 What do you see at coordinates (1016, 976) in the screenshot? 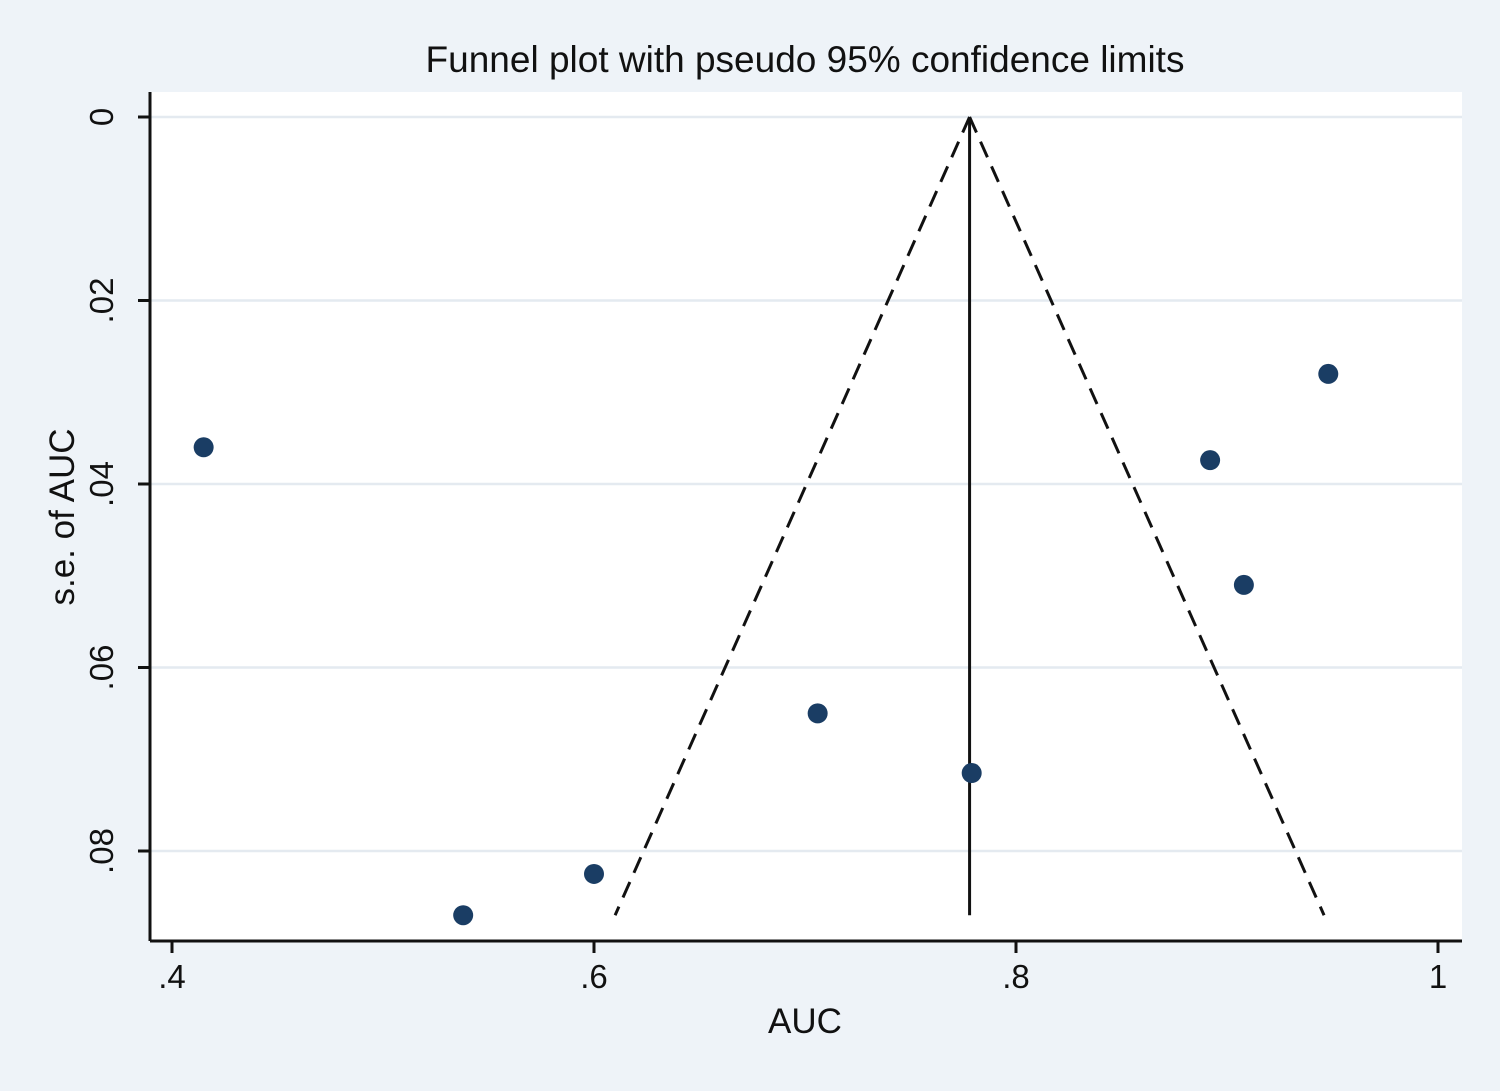
I see `x-tick-label: .8` at bounding box center [1016, 976].